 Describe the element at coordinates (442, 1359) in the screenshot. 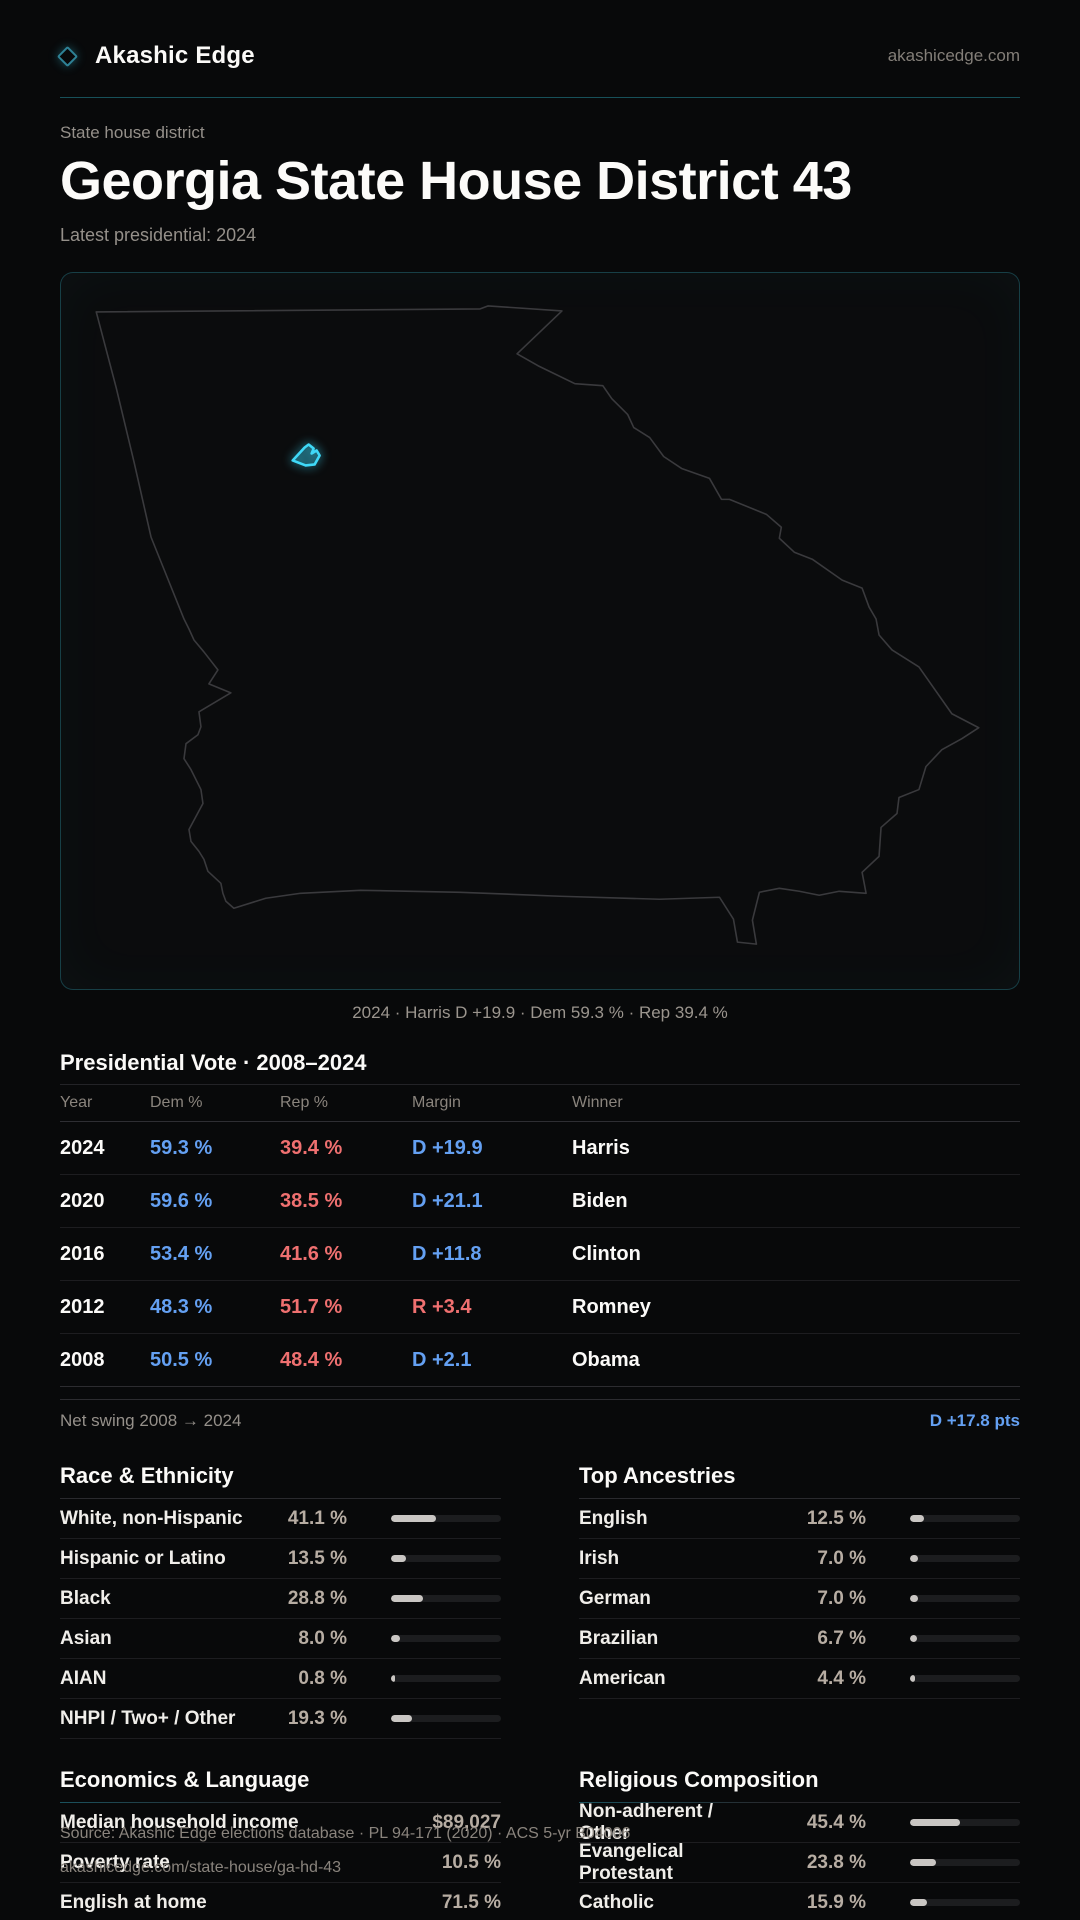

I see `margin: D +2.1` at that location.